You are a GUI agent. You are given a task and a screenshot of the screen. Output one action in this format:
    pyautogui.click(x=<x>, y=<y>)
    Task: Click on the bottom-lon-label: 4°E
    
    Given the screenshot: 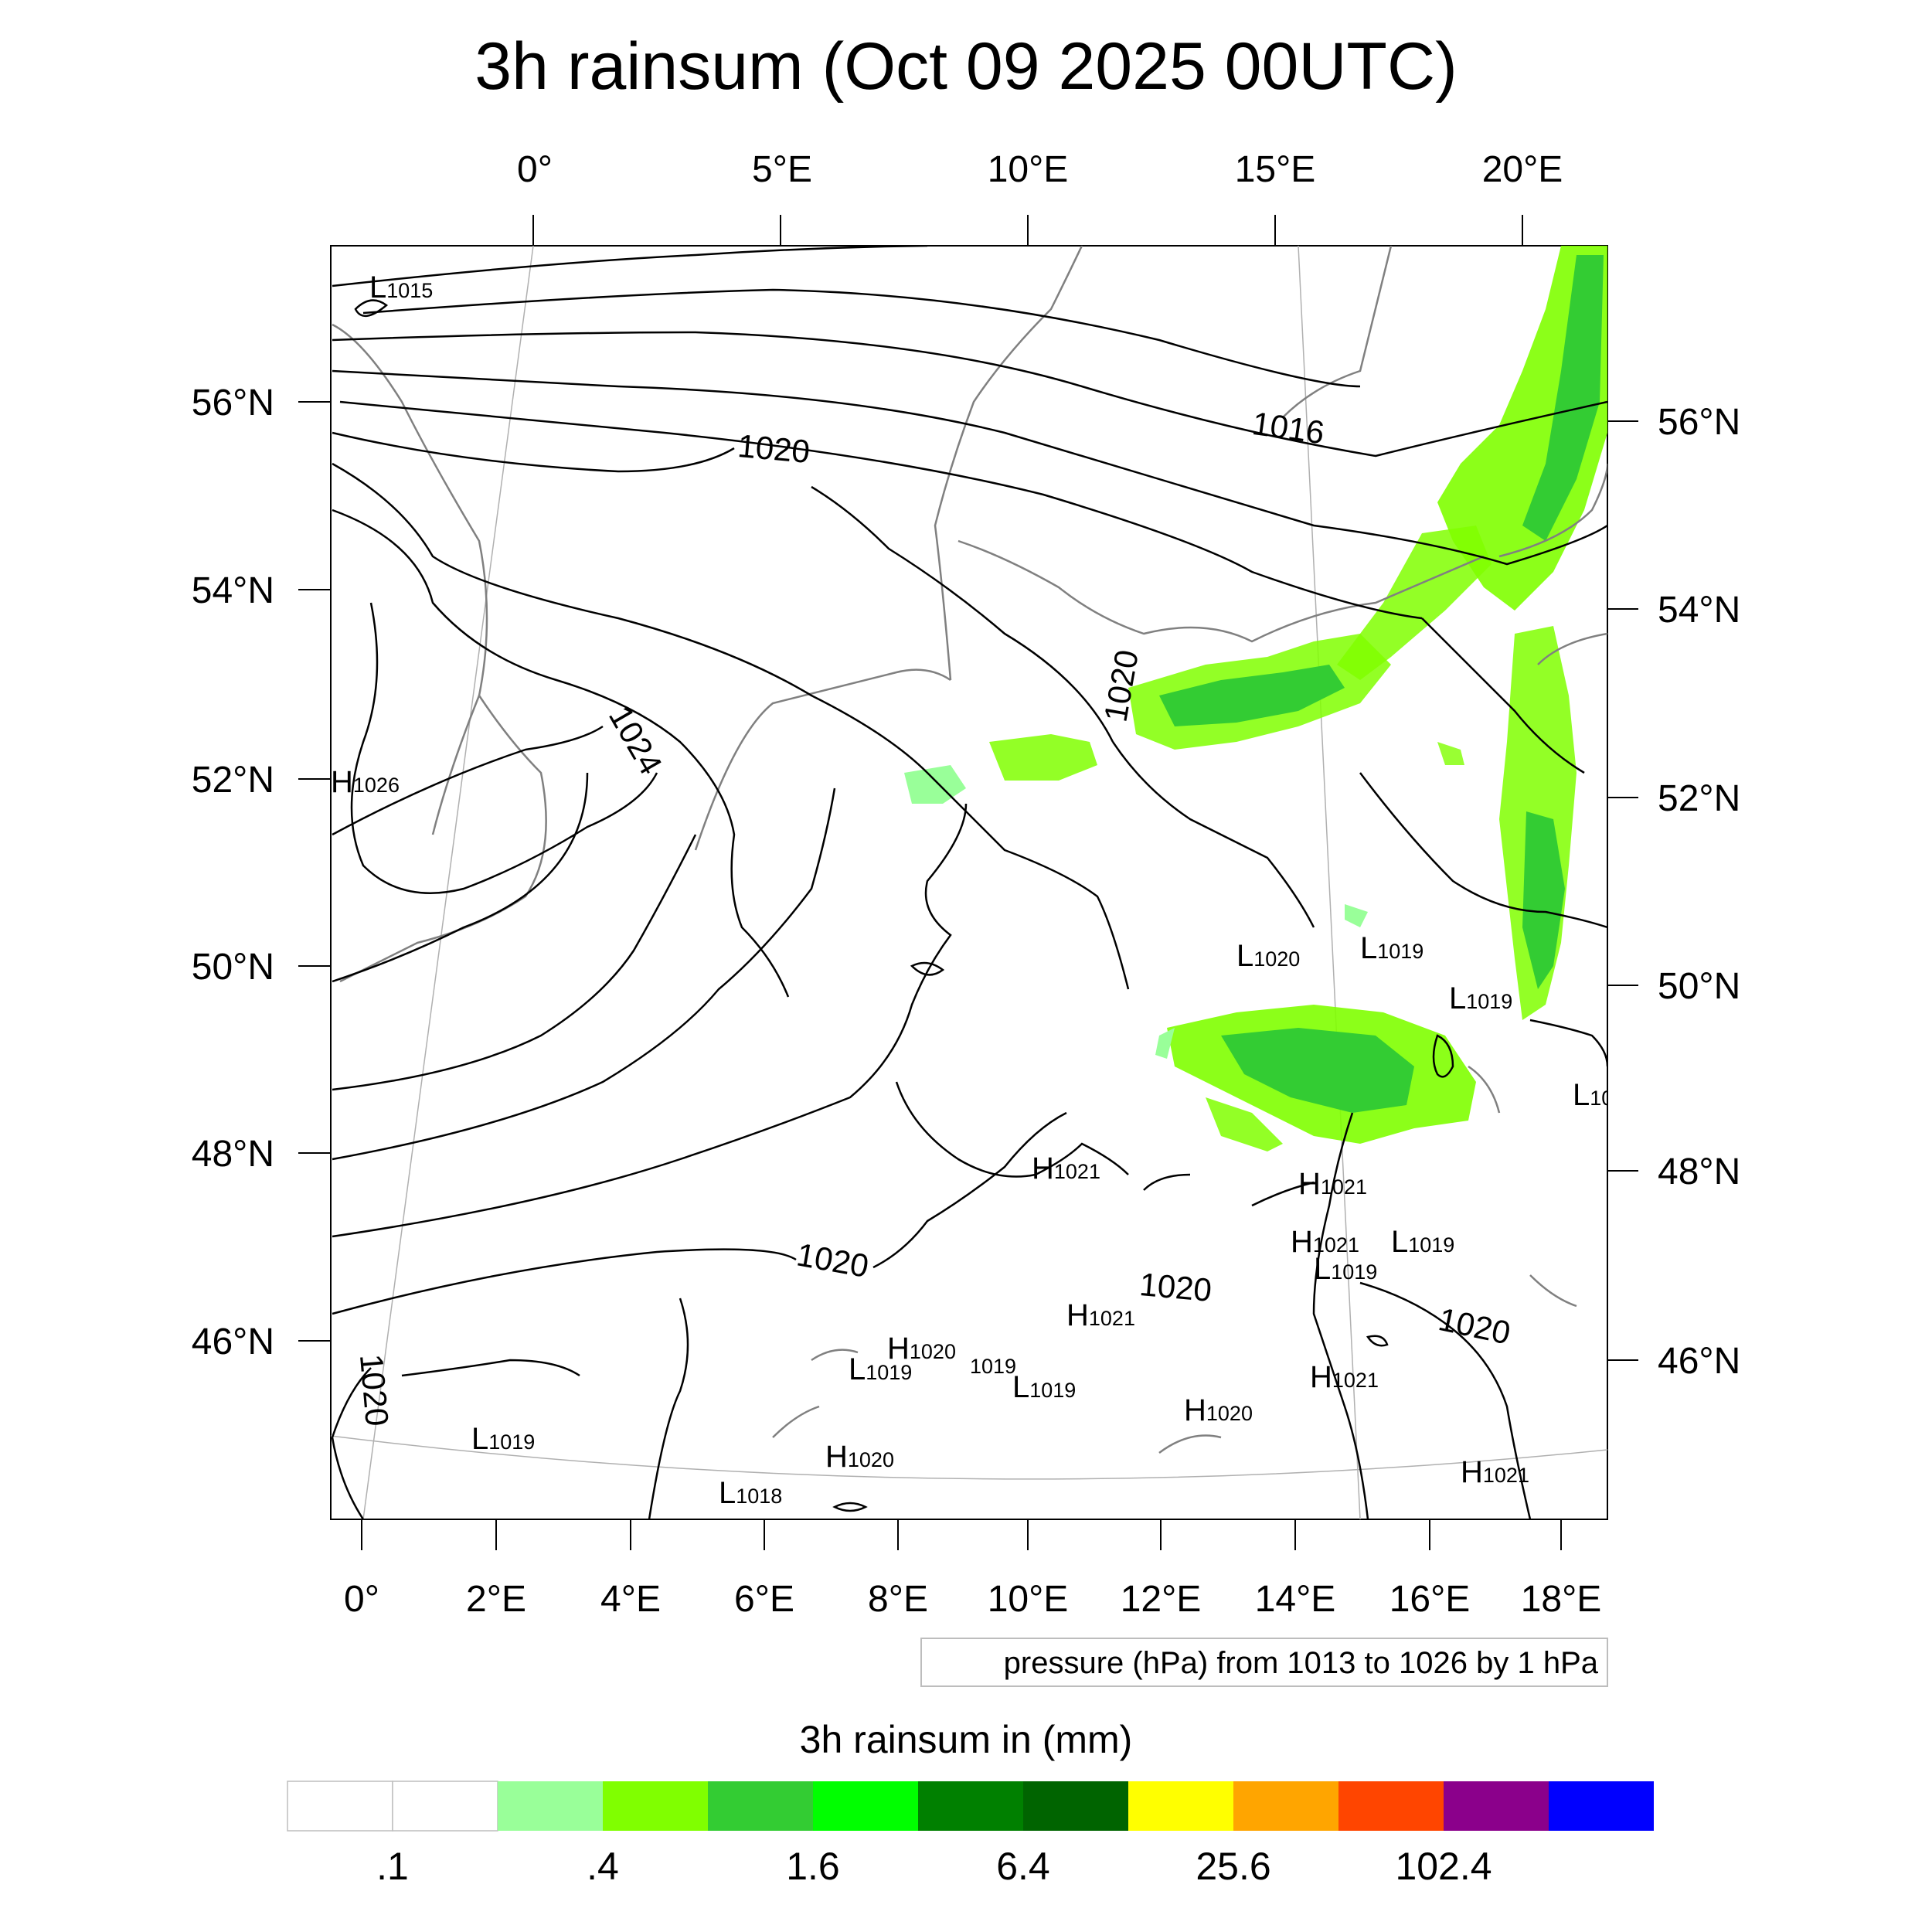 What is the action you would take?
    pyautogui.click(x=631, y=1600)
    